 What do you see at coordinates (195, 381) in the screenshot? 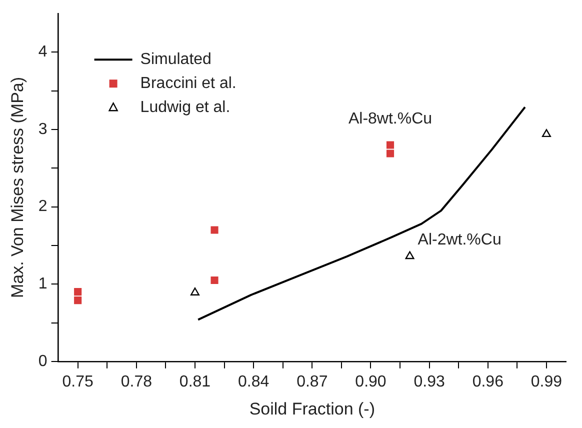
I see `x-tick-label: 0.81` at bounding box center [195, 381].